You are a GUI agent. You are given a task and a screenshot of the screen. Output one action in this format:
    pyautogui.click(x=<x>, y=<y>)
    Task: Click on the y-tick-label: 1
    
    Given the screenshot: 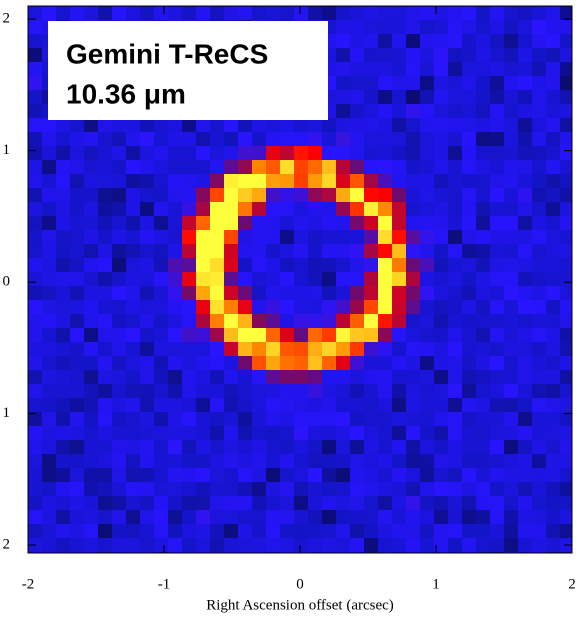 What is the action you would take?
    pyautogui.click(x=7, y=413)
    